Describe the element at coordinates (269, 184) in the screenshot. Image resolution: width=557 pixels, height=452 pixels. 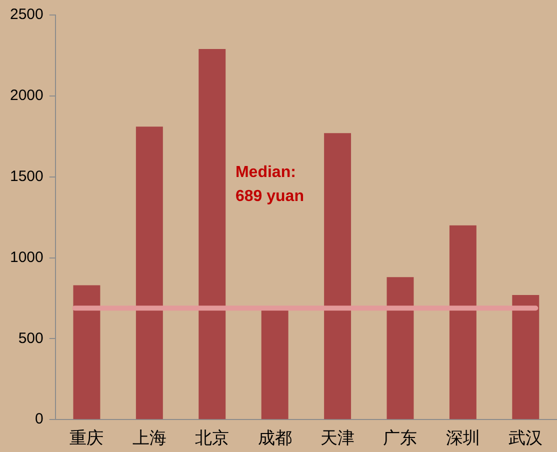
I see `annotation: Median: 689 yuan` at that location.